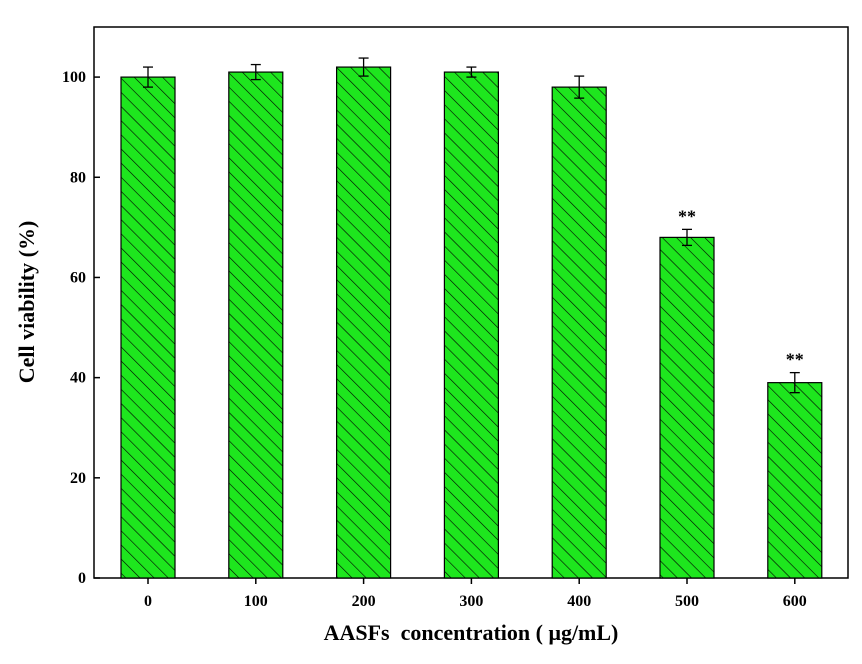 The image size is (862, 664). Describe the element at coordinates (148, 601) in the screenshot. I see `x-tick-label: 0` at that location.